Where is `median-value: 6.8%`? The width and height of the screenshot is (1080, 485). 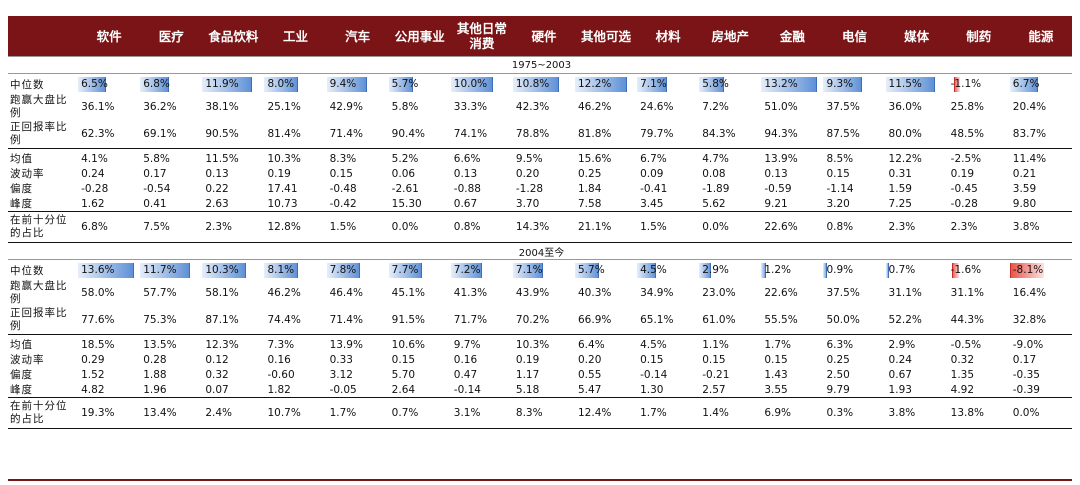 median-value: 6.8% is located at coordinates (156, 83).